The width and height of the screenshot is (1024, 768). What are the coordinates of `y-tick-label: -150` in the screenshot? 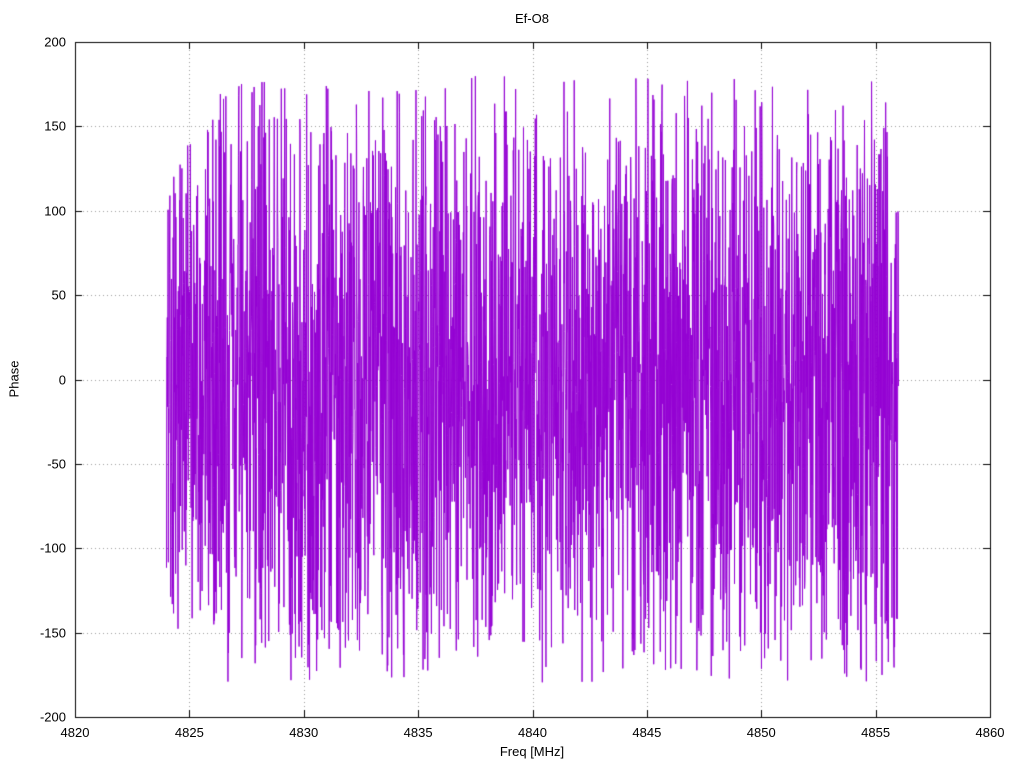 It's located at (52, 633).